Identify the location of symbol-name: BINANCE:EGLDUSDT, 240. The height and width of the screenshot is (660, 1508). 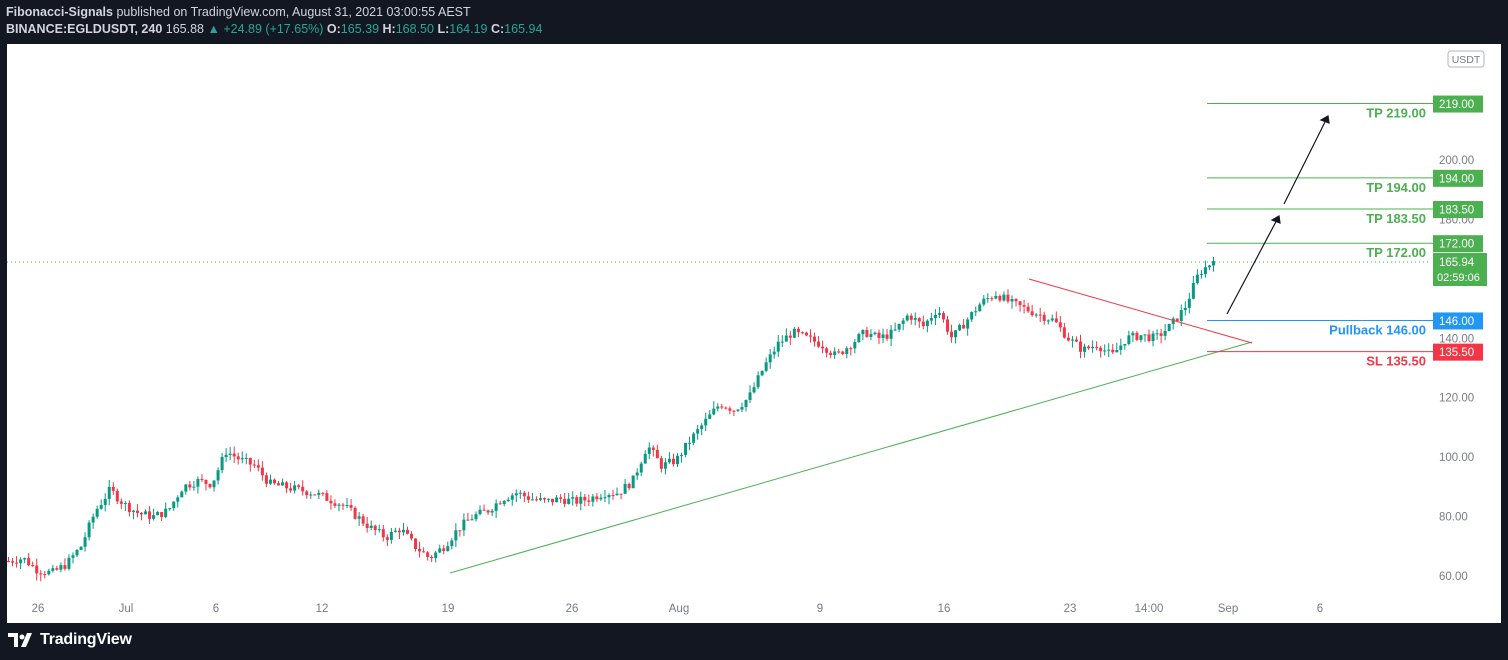
(84, 29).